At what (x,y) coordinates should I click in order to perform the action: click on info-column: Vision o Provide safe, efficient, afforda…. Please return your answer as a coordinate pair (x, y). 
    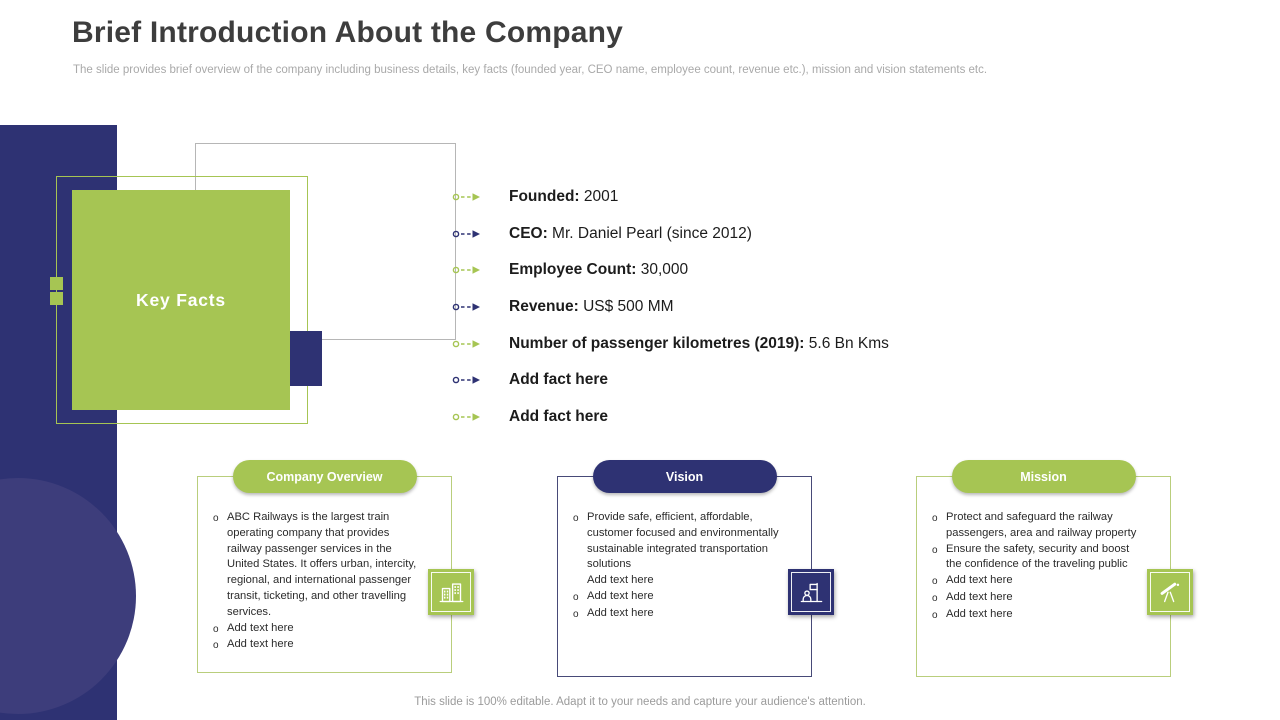
    Looking at the image, I should click on (695, 568).